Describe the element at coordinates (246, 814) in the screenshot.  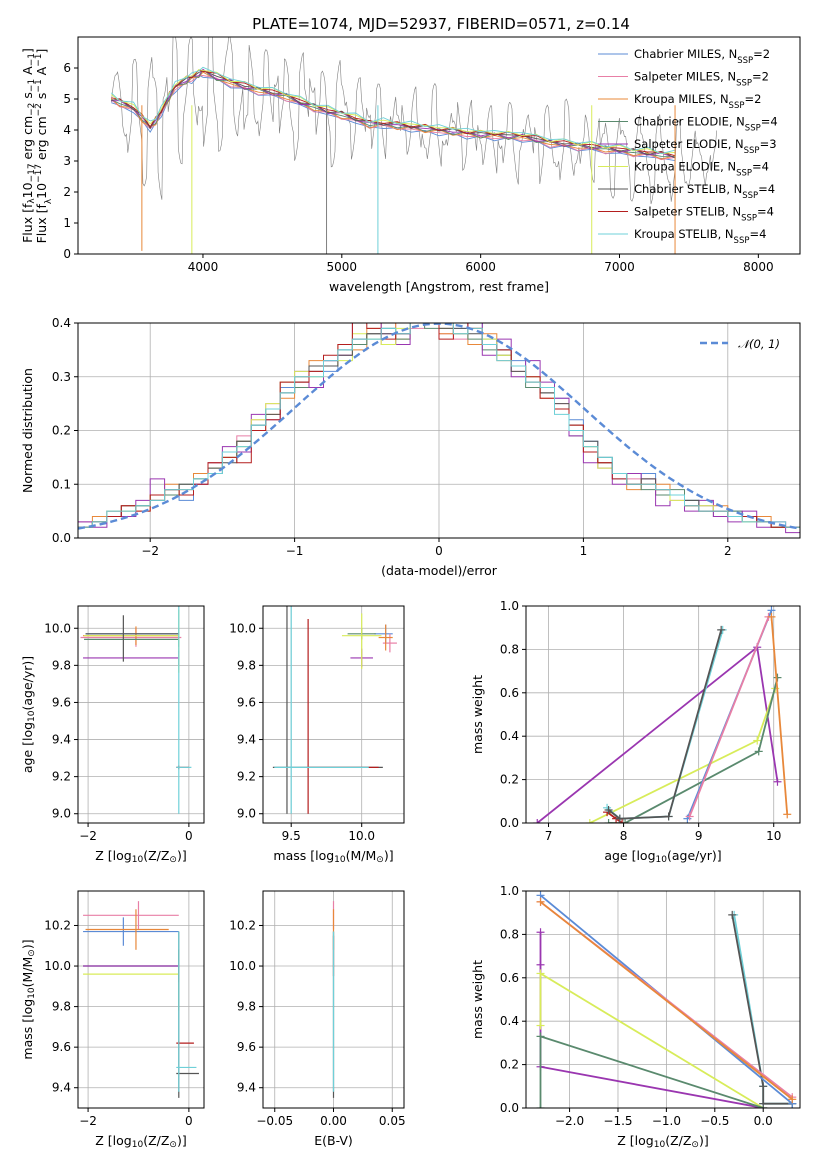
I see `y-tick-label: 9.0` at that location.